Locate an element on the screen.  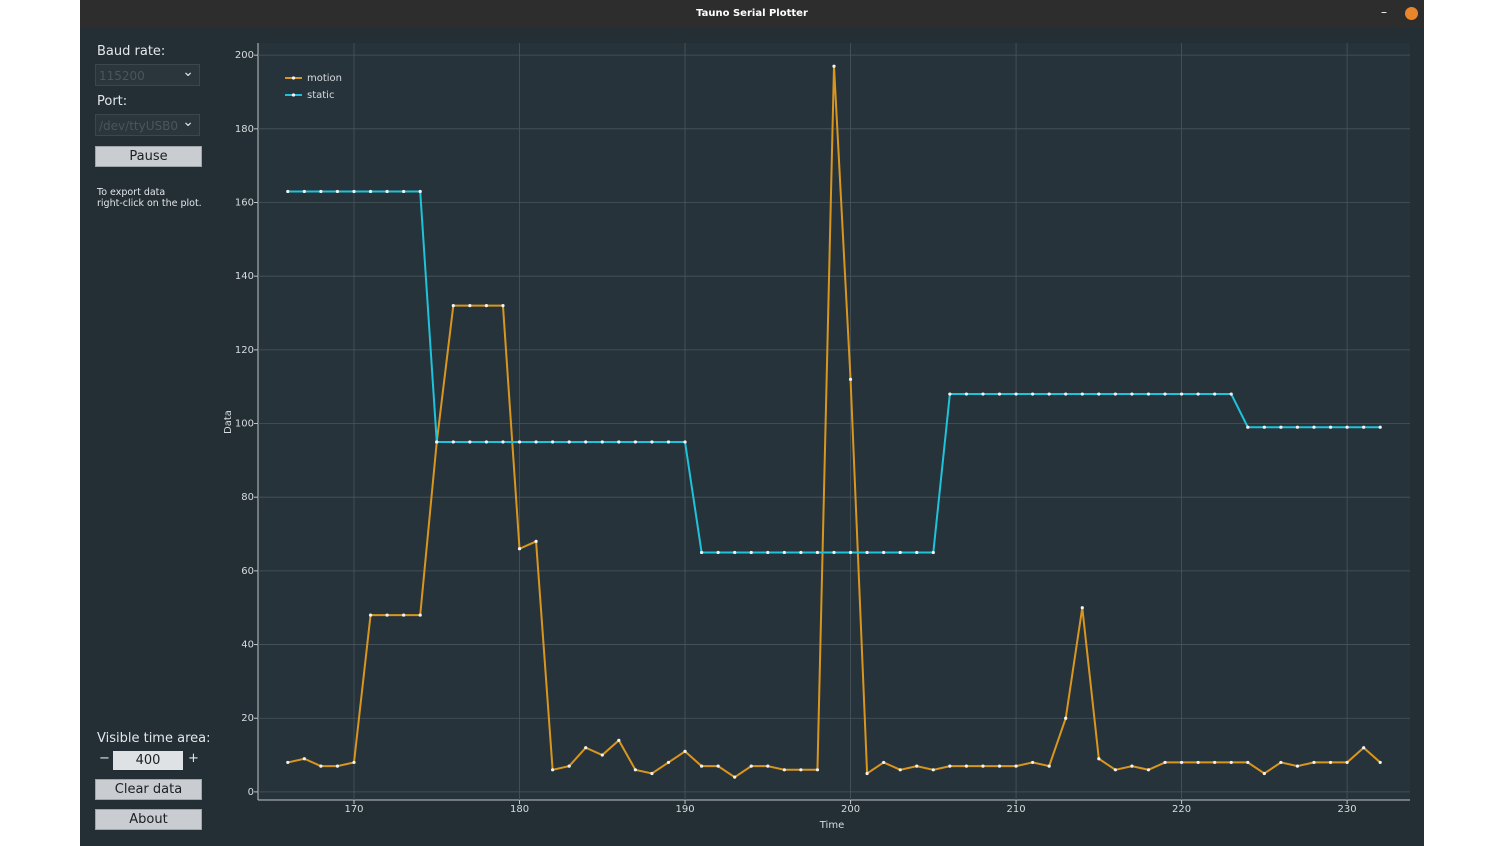
legend-dot is located at coordinates (293, 95).